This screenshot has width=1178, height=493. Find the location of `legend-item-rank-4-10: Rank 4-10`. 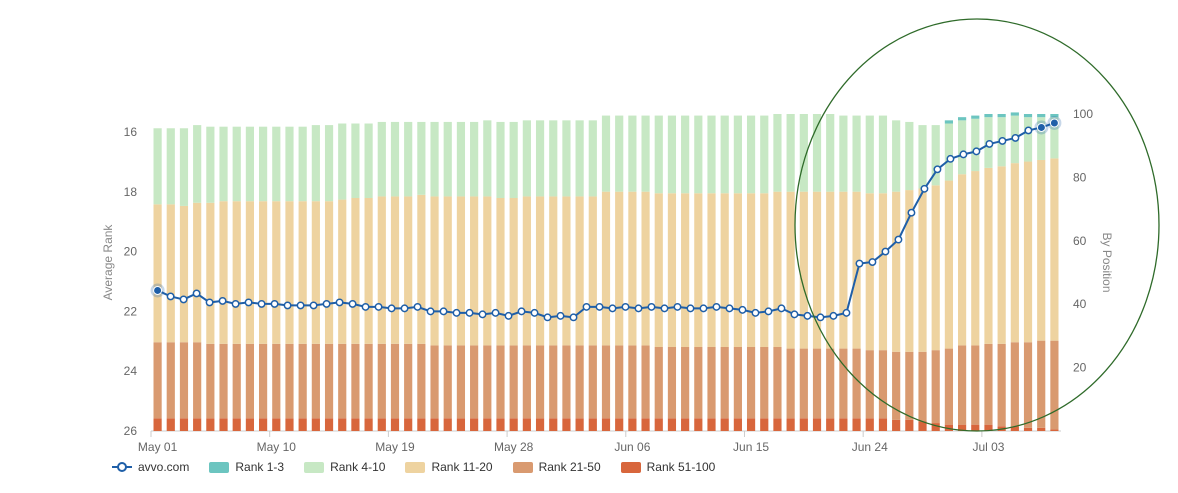

legend-item-rank-4-10: Rank 4-10 is located at coordinates (344, 467).